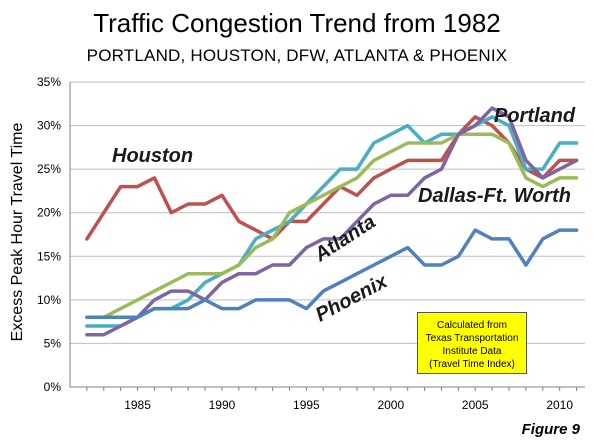 The image size is (594, 446). I want to click on x-tick-labels: 1985 1990 1995 2000 2005 2010, so click(348, 405).